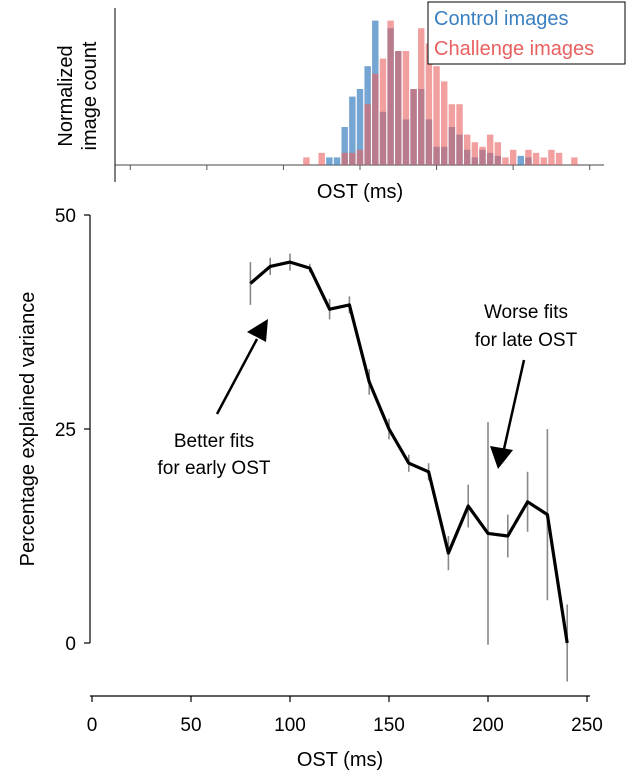 The image size is (628, 776). I want to click on legend-challenge-label: Challenge images, so click(514, 49).